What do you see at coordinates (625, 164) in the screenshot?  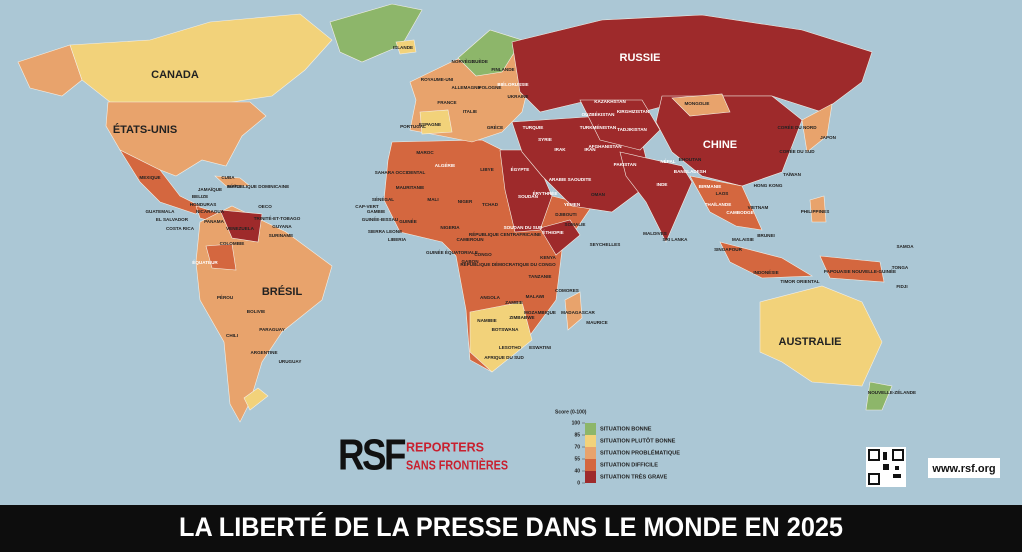 I see `country-label: PAKISTAN` at bounding box center [625, 164].